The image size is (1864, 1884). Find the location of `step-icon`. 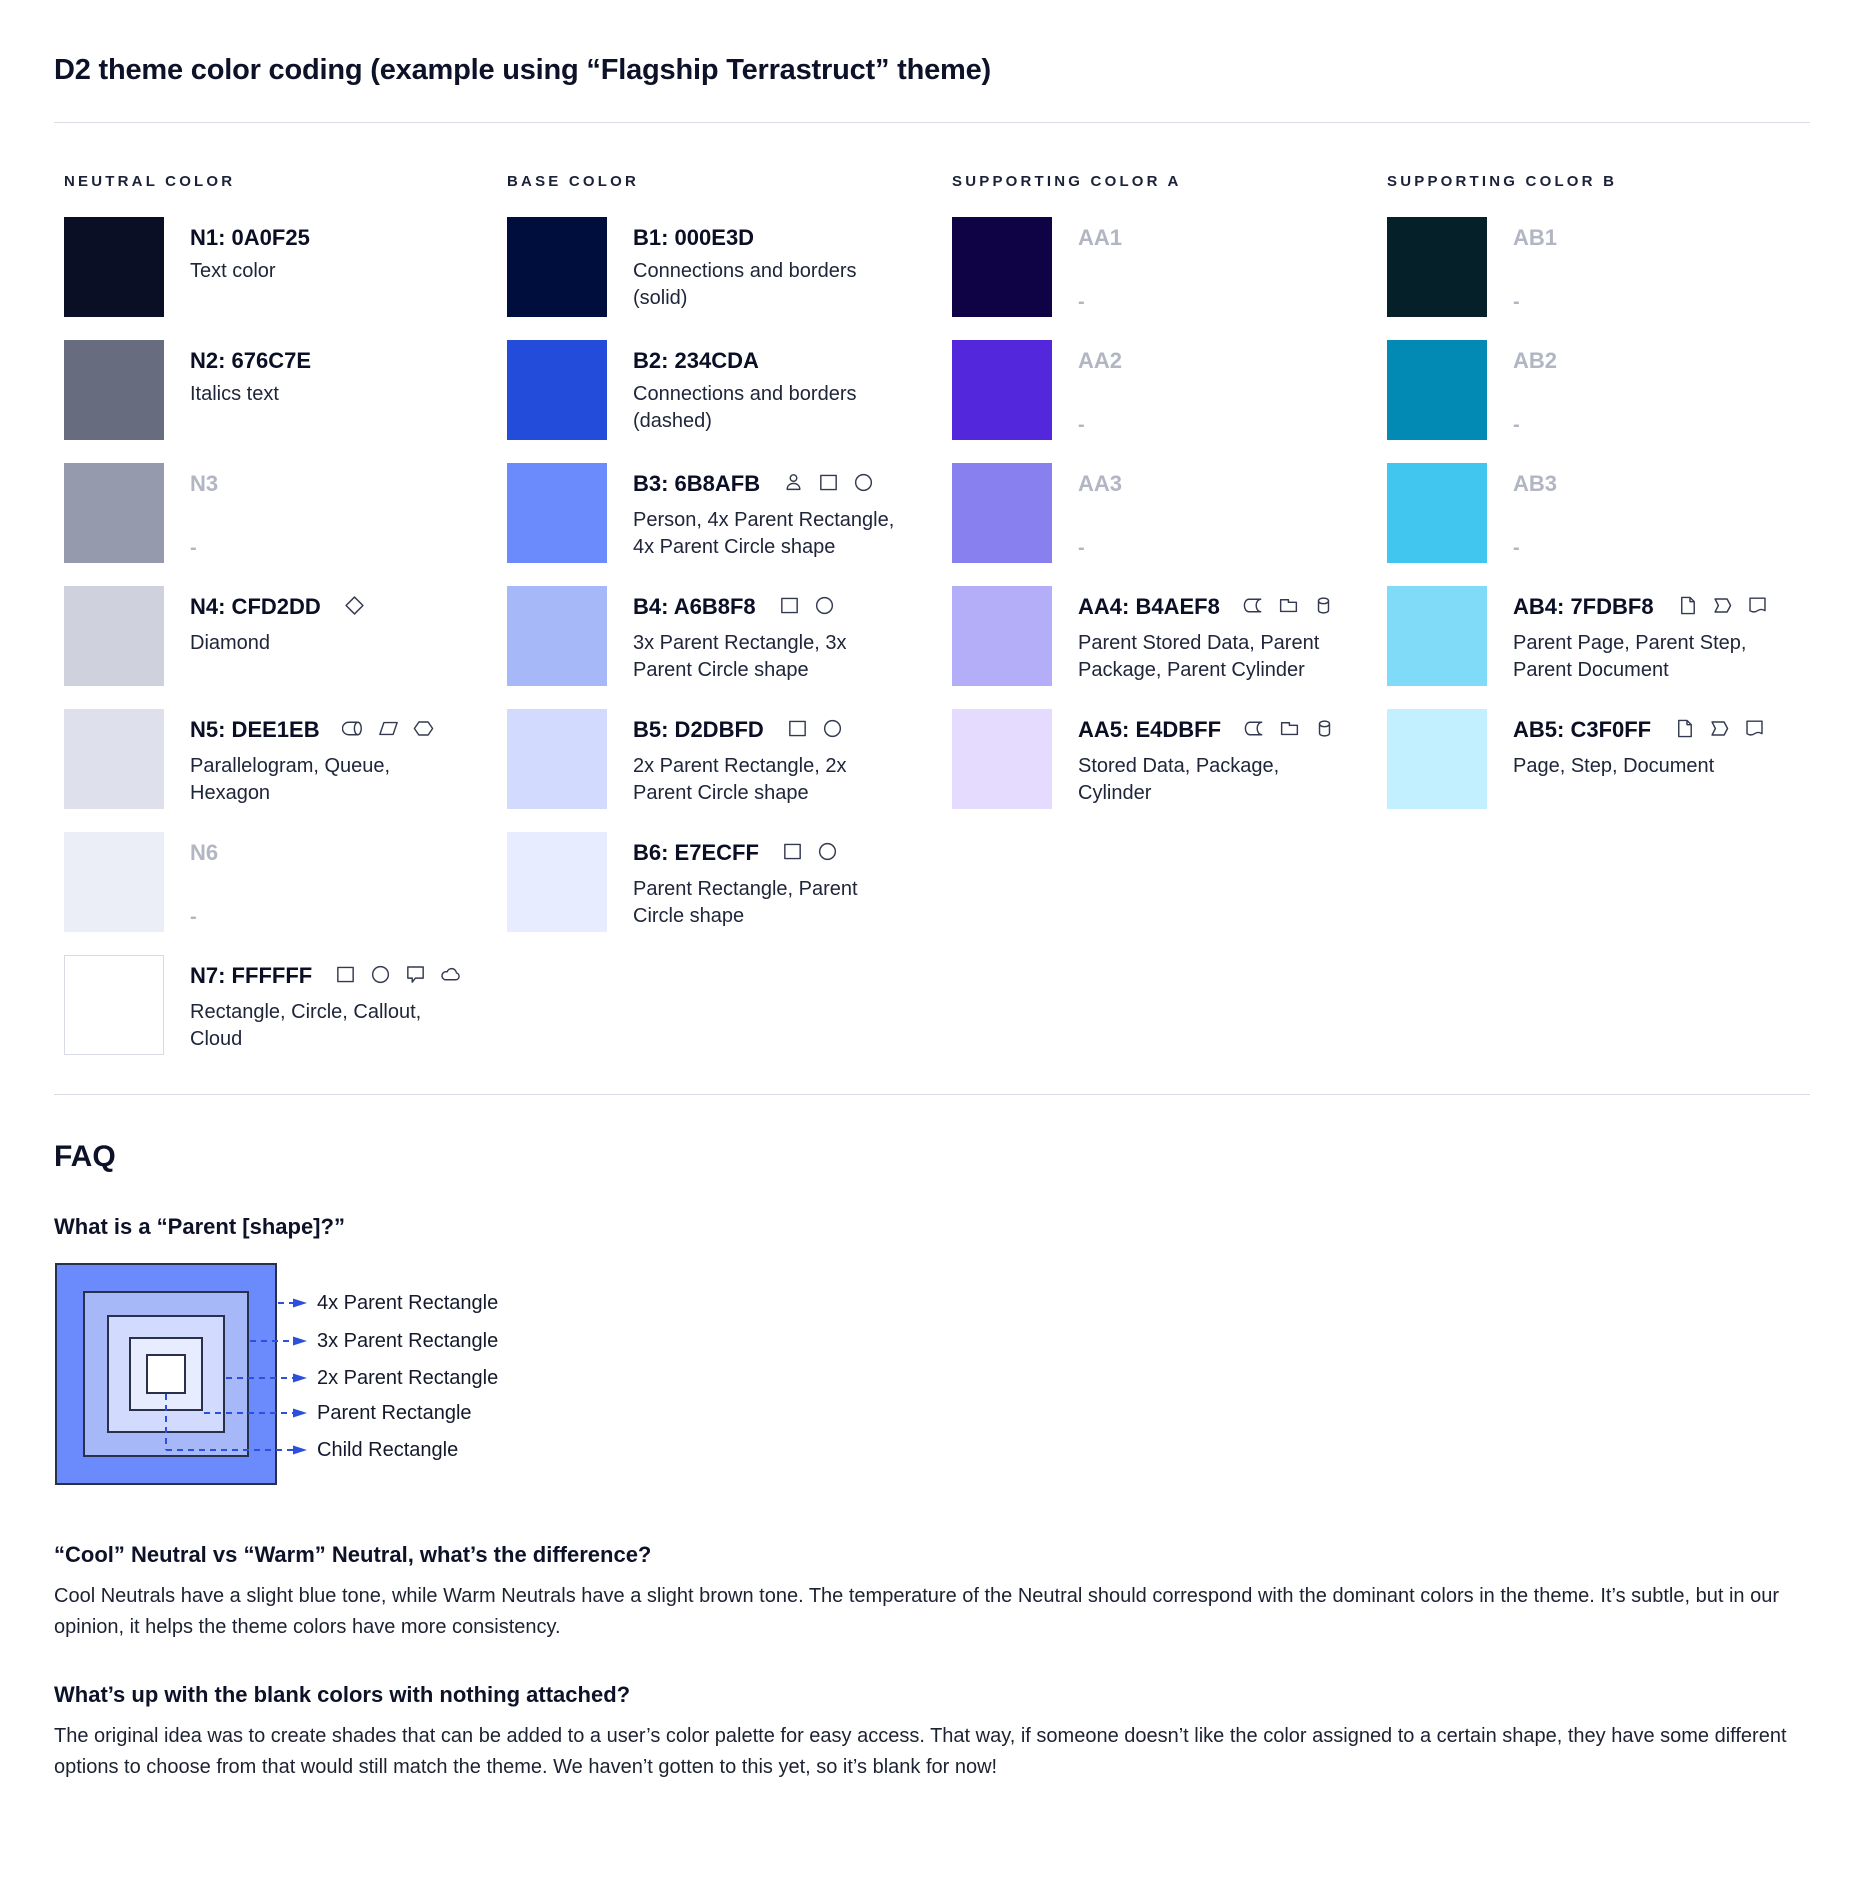

step-icon is located at coordinates (1720, 728).